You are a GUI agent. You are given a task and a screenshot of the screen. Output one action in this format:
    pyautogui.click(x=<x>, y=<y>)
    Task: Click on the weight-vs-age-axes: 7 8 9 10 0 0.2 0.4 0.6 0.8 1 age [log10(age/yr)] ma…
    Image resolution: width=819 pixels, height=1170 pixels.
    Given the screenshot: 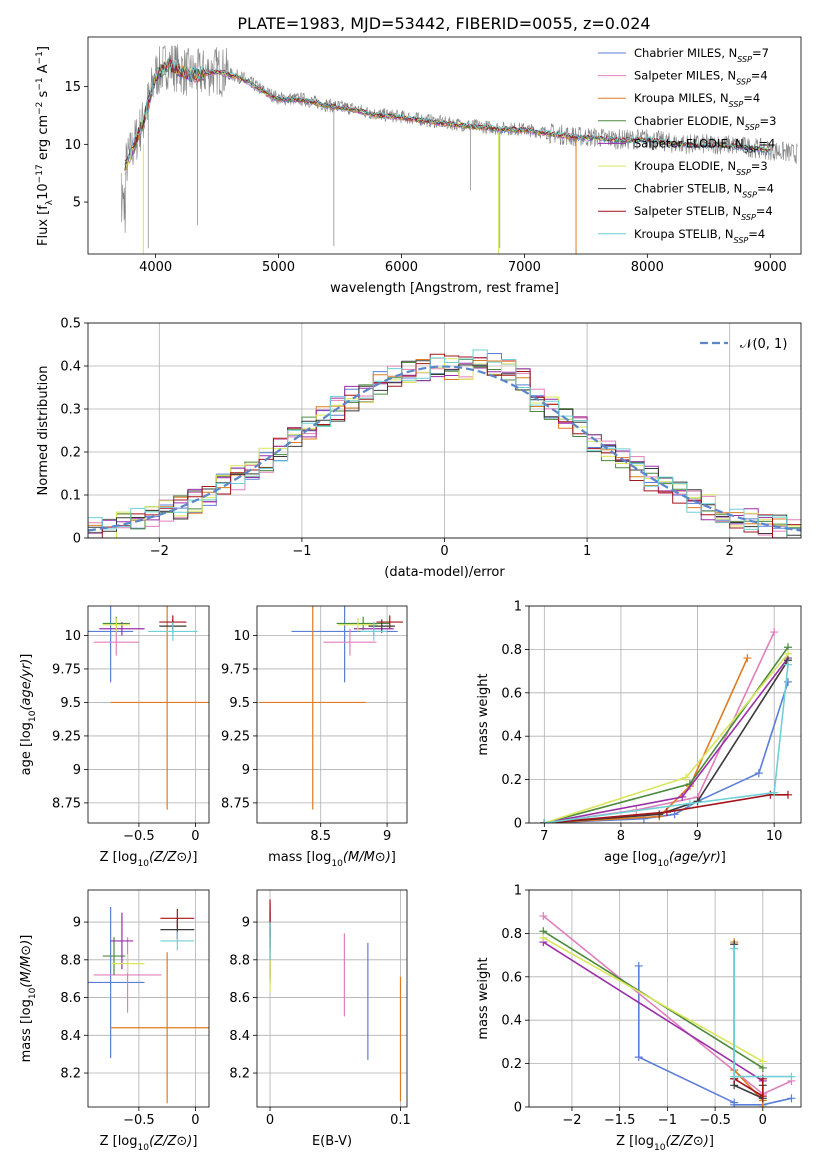 What is the action you would take?
    pyautogui.click(x=639, y=734)
    